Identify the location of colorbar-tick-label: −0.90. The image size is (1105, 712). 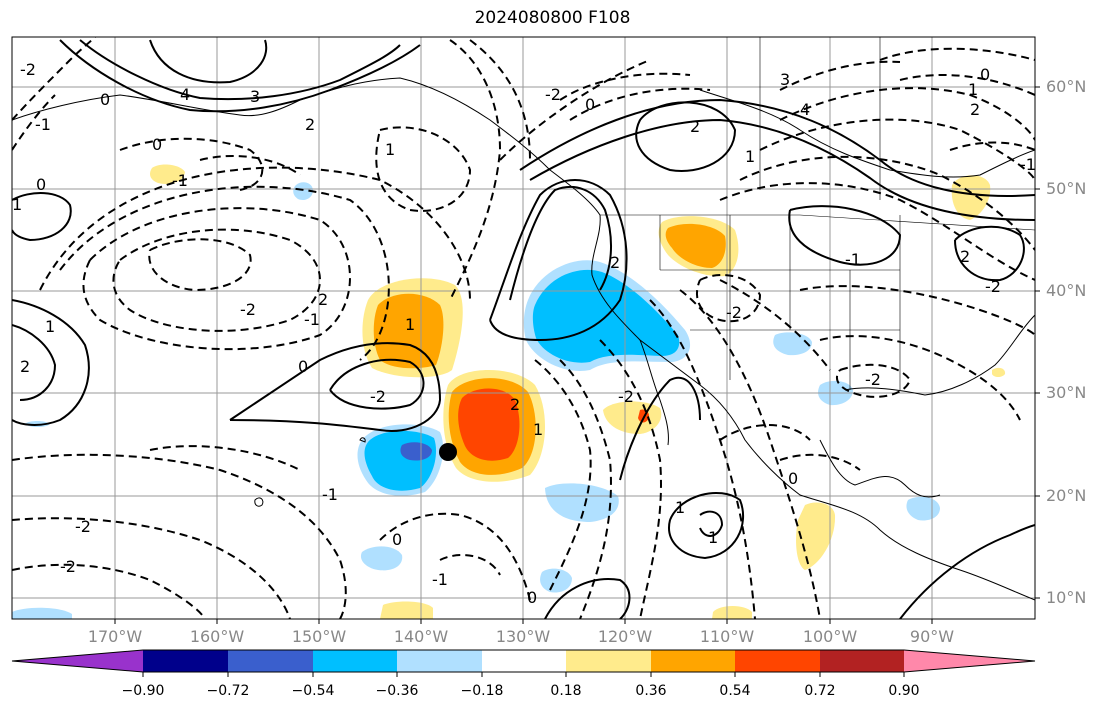
(143, 691).